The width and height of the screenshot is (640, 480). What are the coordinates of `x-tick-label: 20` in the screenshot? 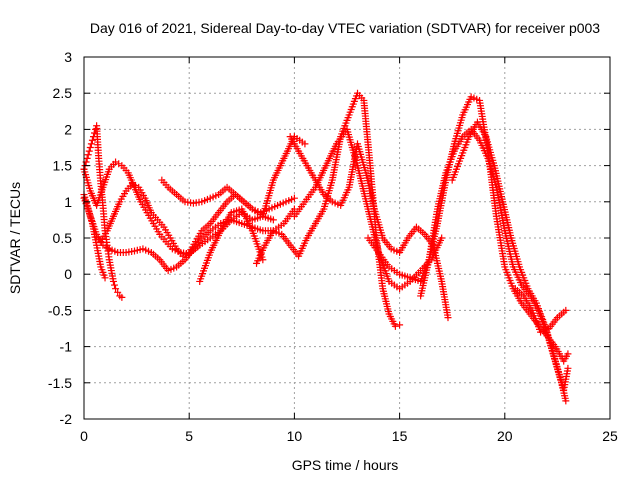 It's located at (505, 436).